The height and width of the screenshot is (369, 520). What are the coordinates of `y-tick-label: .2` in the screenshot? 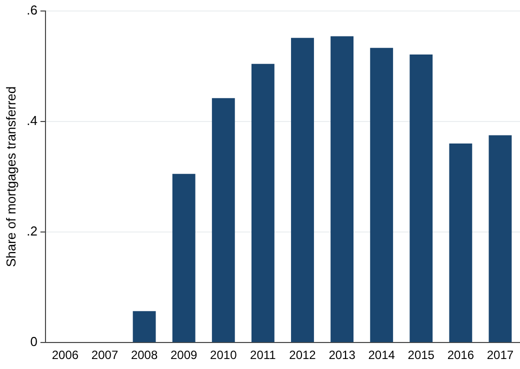 It's located at (32, 231).